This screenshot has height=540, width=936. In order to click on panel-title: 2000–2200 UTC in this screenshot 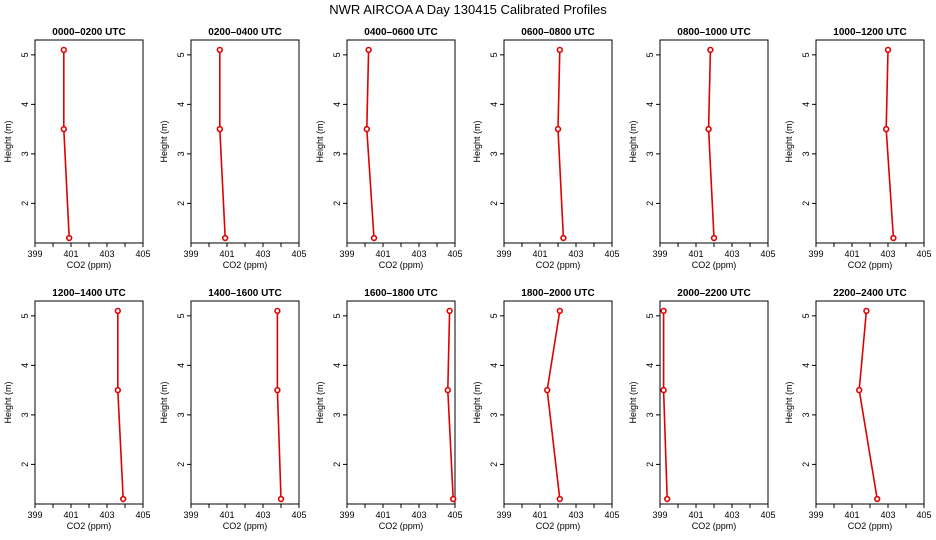, I will do `click(713, 293)`.